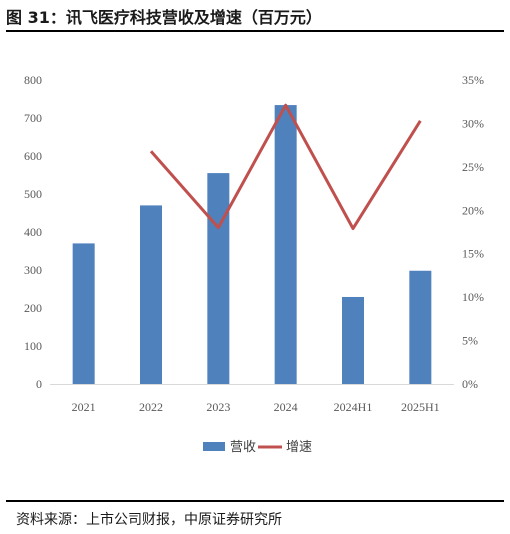 The image size is (510, 534). Describe the element at coordinates (218, 407) in the screenshot. I see `x-tick-2023: 2023` at that location.